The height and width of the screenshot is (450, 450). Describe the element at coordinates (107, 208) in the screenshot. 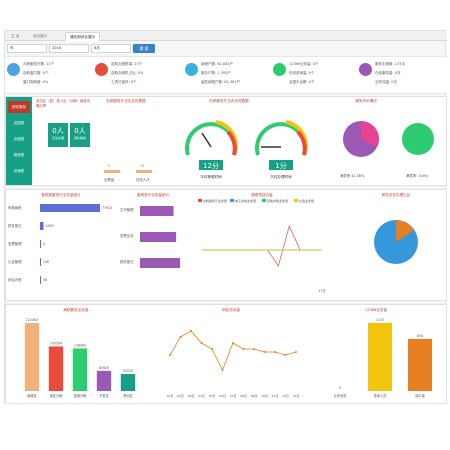

I see `data-label: 77624` at that location.